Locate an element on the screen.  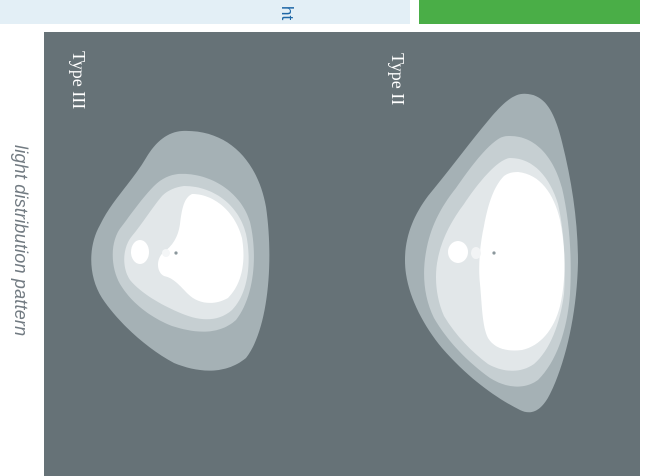
type-iii-hotspot is located at coordinates (140, 252).